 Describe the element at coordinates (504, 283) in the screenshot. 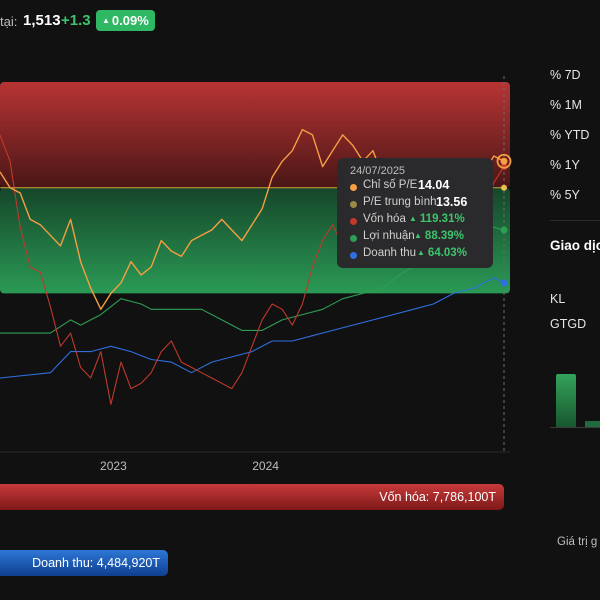

I see `revenue-end-point` at that location.